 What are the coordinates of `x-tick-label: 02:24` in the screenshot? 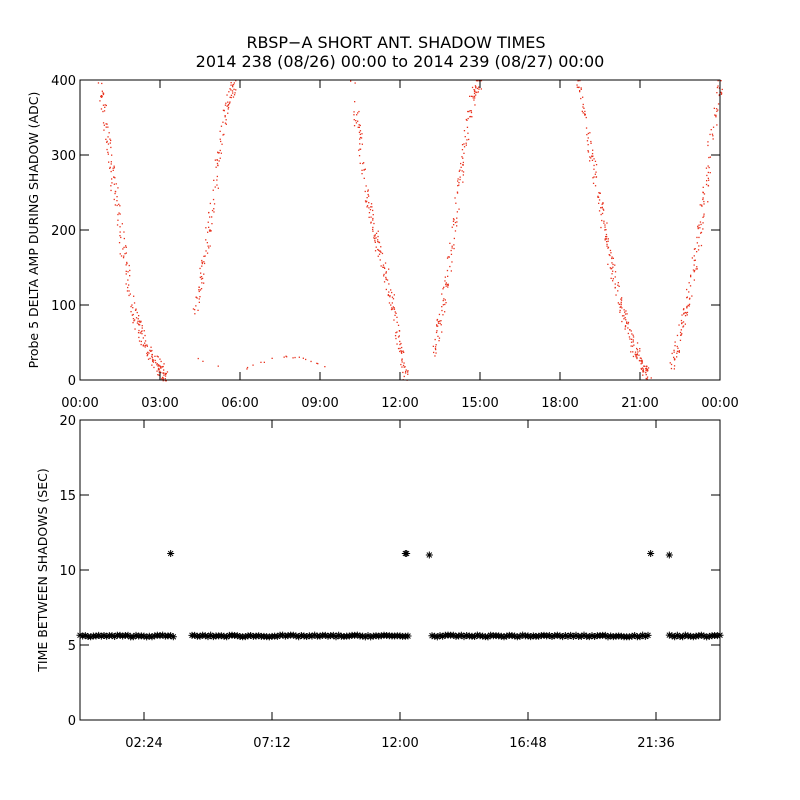 It's located at (143, 743).